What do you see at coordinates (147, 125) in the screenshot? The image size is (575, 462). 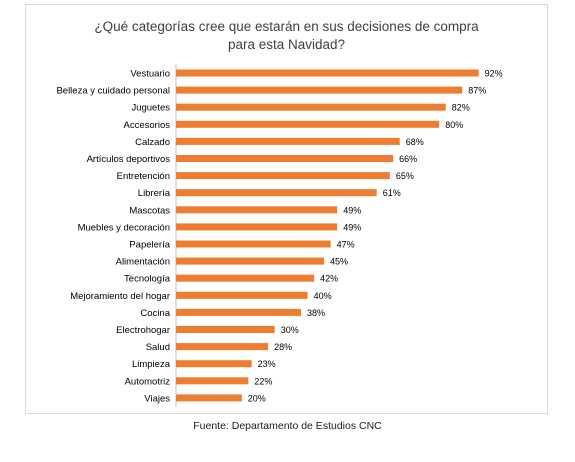 I see `category-label: Accesorios` at bounding box center [147, 125].